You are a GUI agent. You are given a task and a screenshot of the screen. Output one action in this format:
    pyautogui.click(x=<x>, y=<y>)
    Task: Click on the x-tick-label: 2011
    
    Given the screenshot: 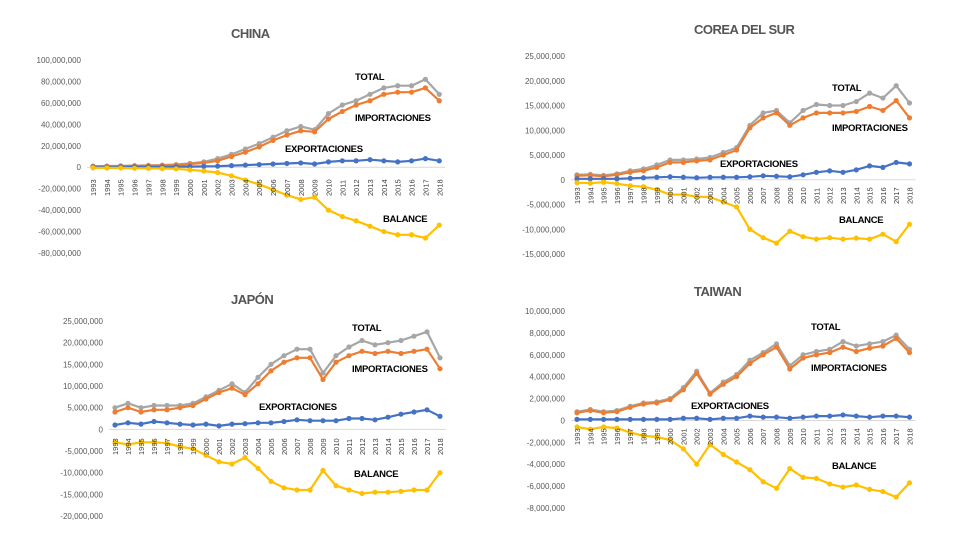 What is the action you would take?
    pyautogui.click(x=816, y=196)
    